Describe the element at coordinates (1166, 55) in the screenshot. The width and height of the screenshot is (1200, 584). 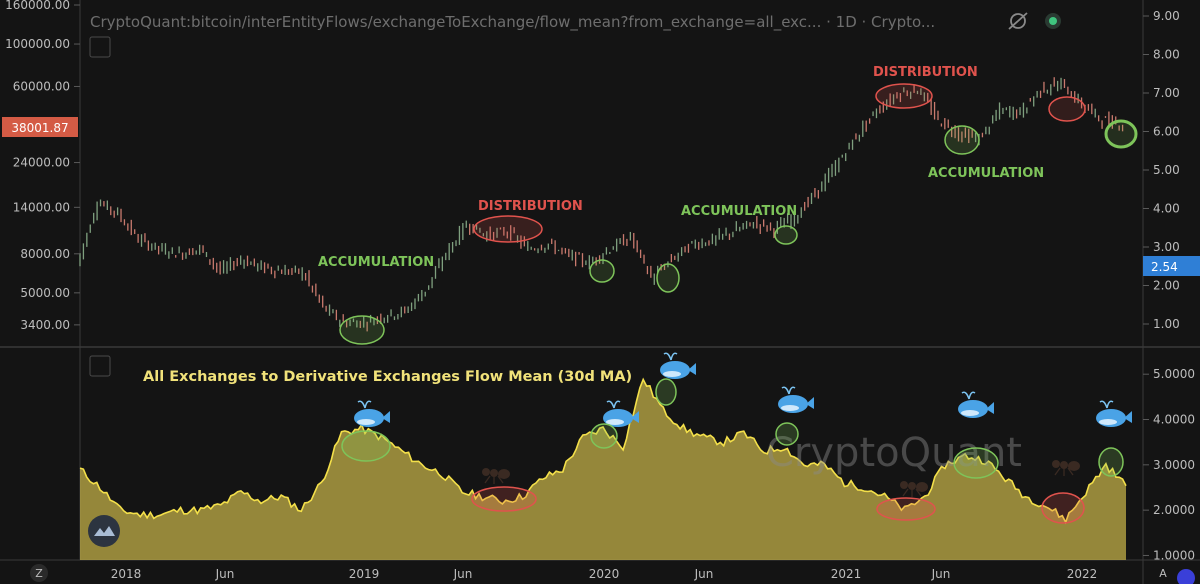
I see `right-tick-label: 8.00` at that location.